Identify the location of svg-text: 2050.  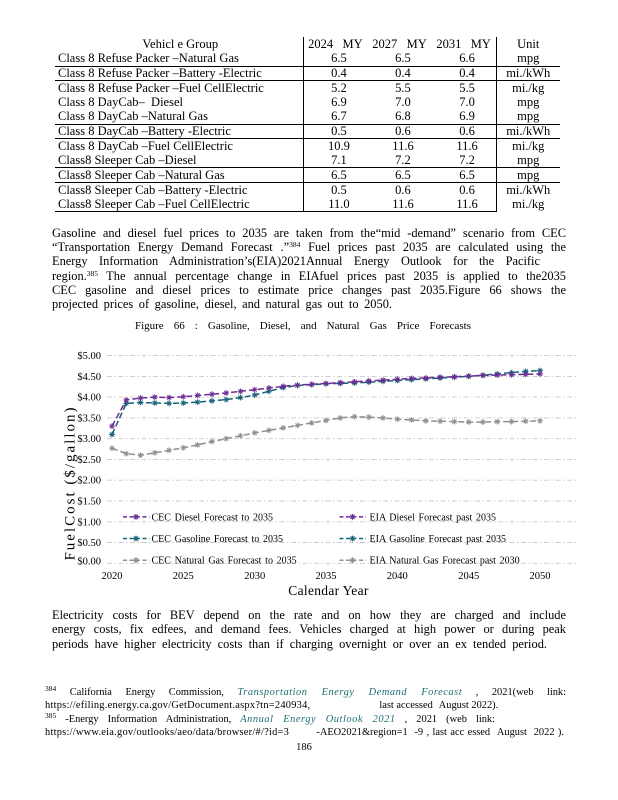
(540, 576).